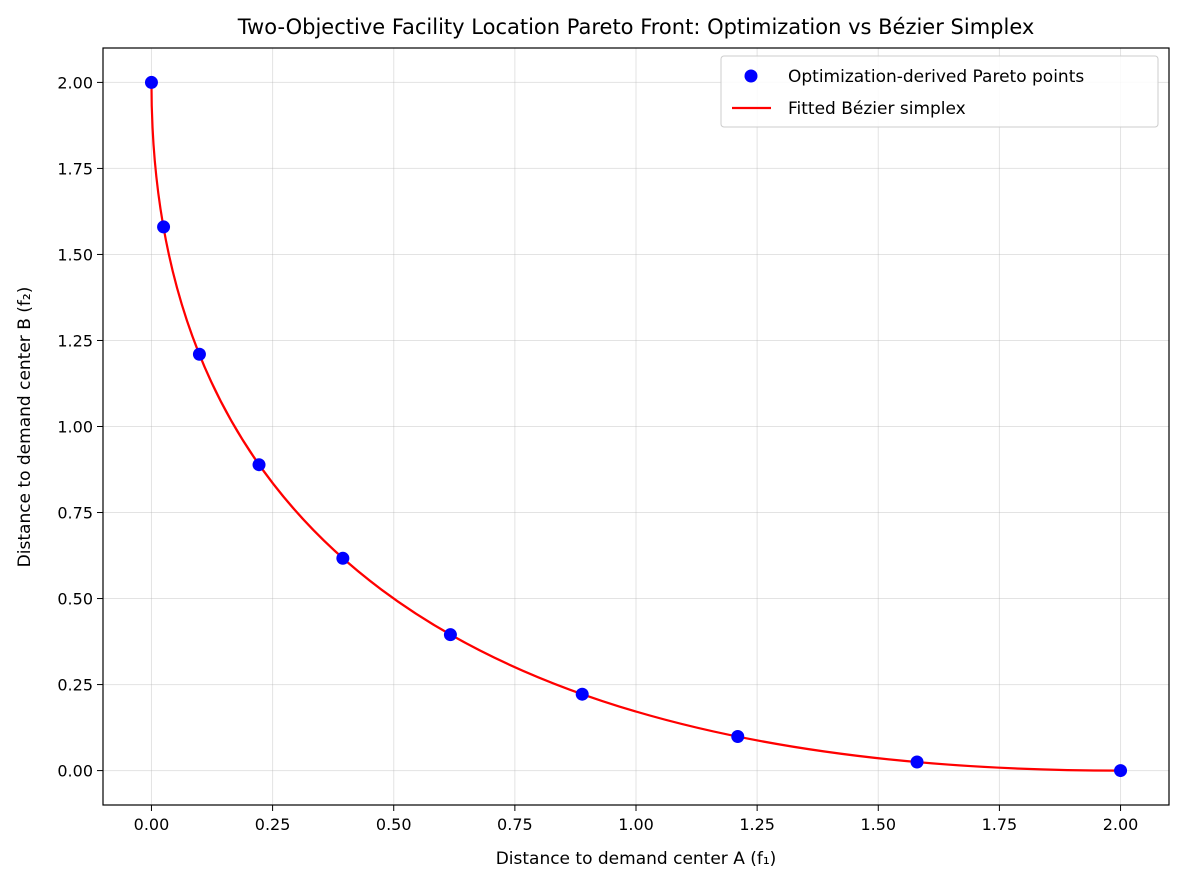 This screenshot has height=884, width=1183. What do you see at coordinates (75, 771) in the screenshot?
I see `y-tick-label: 0.00` at bounding box center [75, 771].